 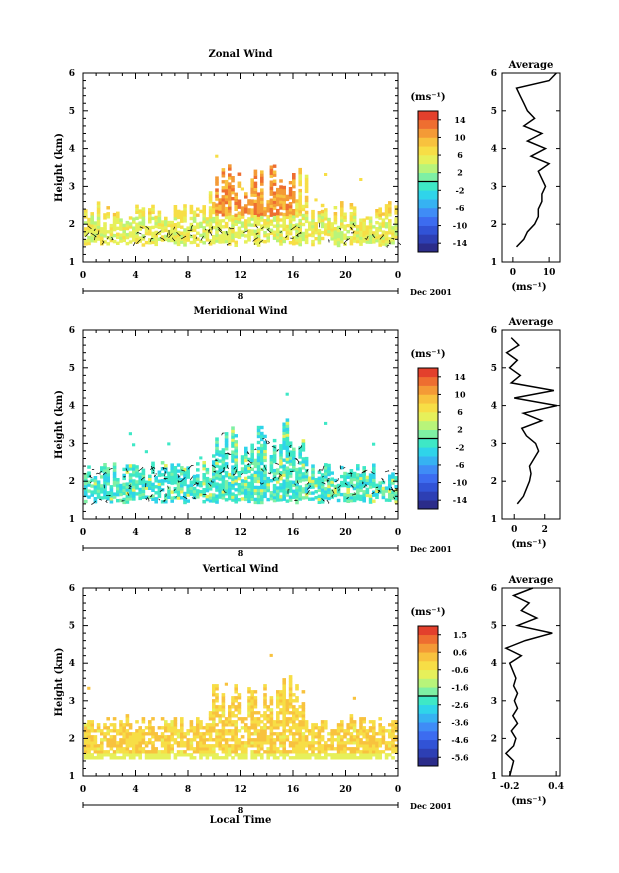 What do you see at coordinates (240, 569) in the screenshot?
I see `panel-title: Vertical Wind` at bounding box center [240, 569].